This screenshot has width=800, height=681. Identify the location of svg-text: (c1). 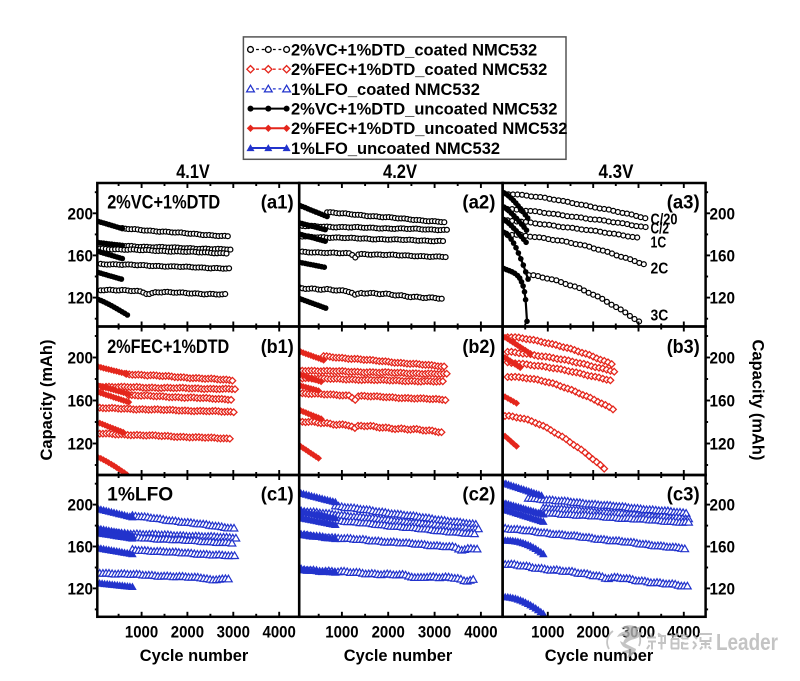
(277, 495).